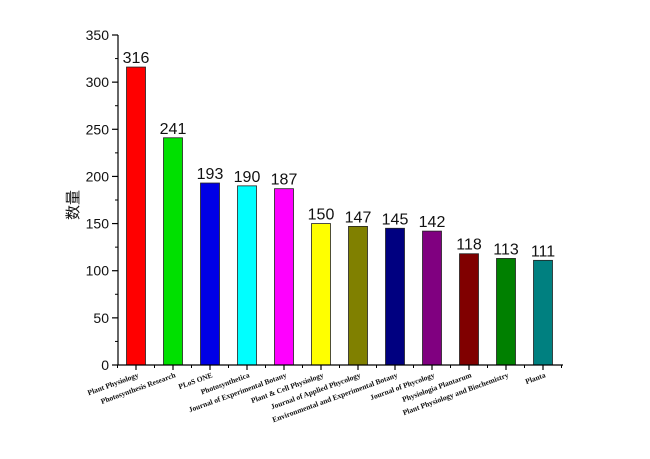 This screenshot has height=459, width=650. What do you see at coordinates (395, 219) in the screenshot?
I see `bar-value-label: 145` at bounding box center [395, 219].